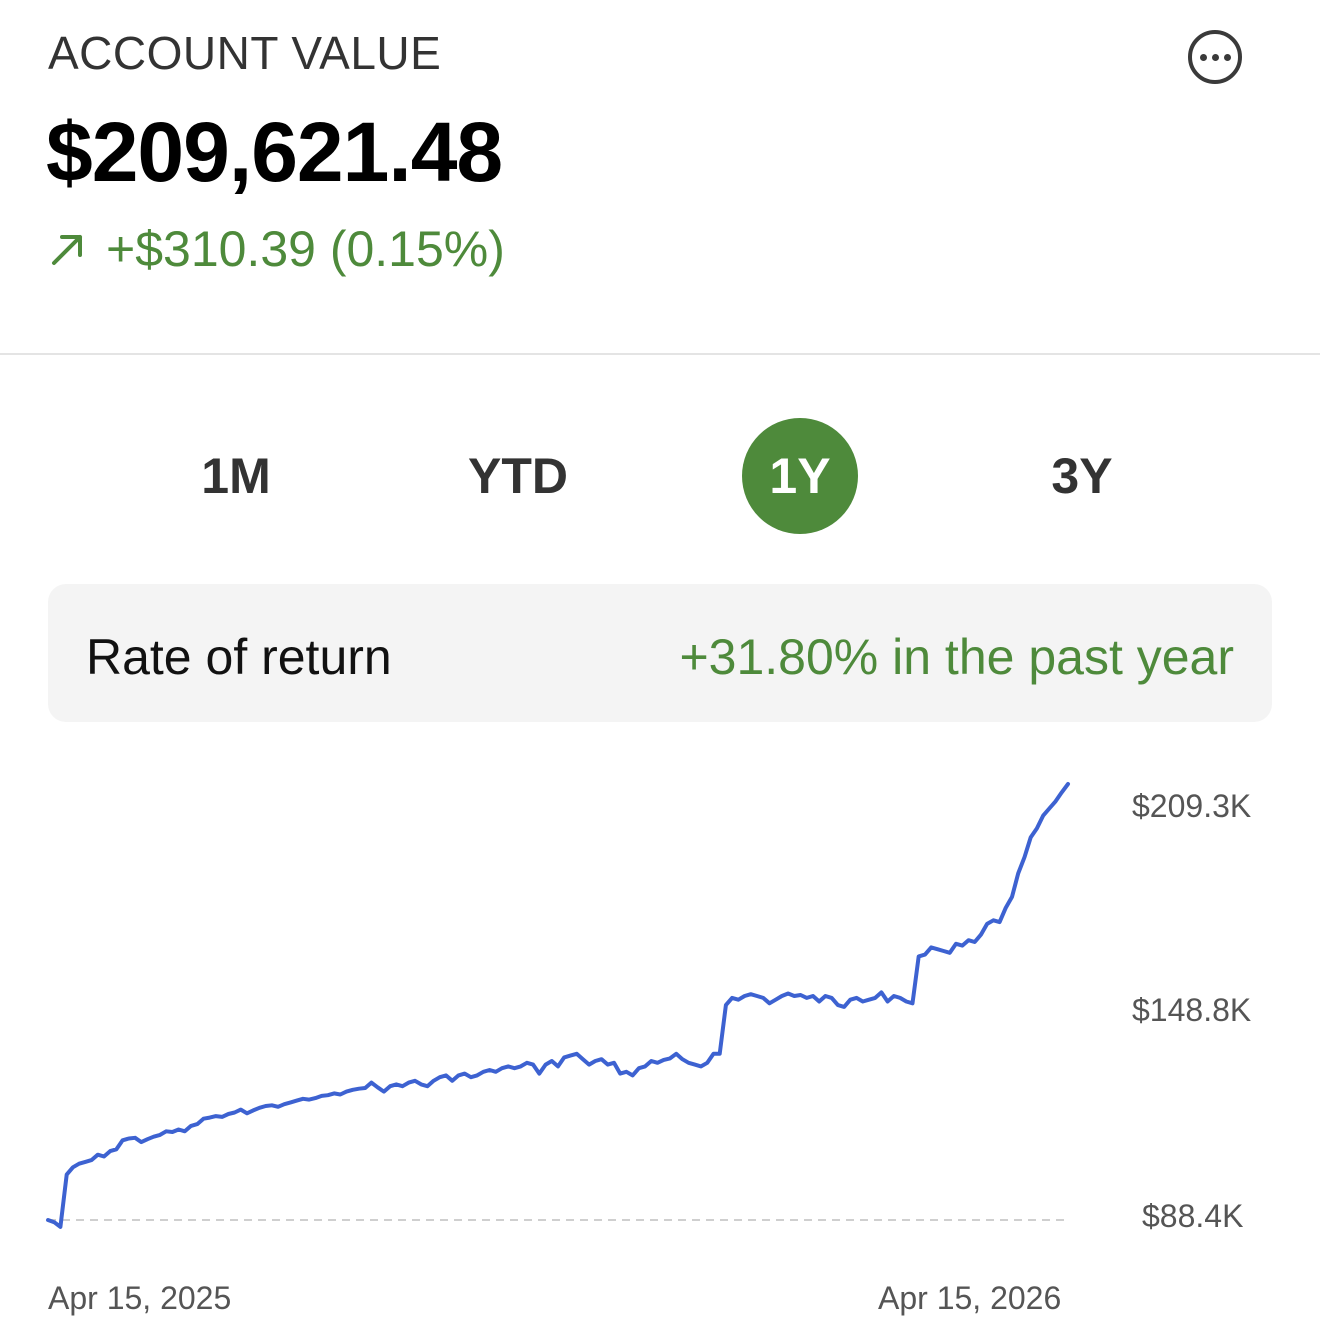 The image size is (1320, 1336). Describe the element at coordinates (660, 476) in the screenshot. I see `time-range-tabs: 1M YTD 1Y 3Y` at that location.